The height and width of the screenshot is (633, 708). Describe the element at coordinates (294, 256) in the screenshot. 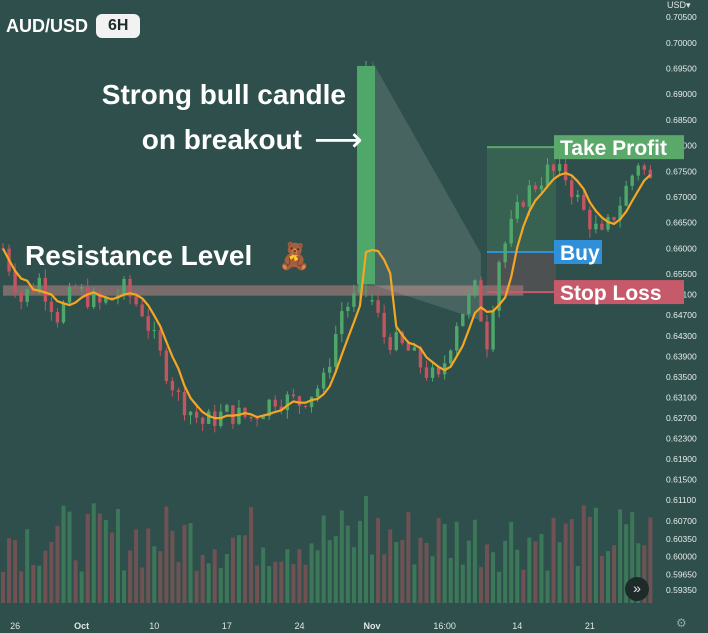

I see `teddy-bear-icon: 🧸` at that location.